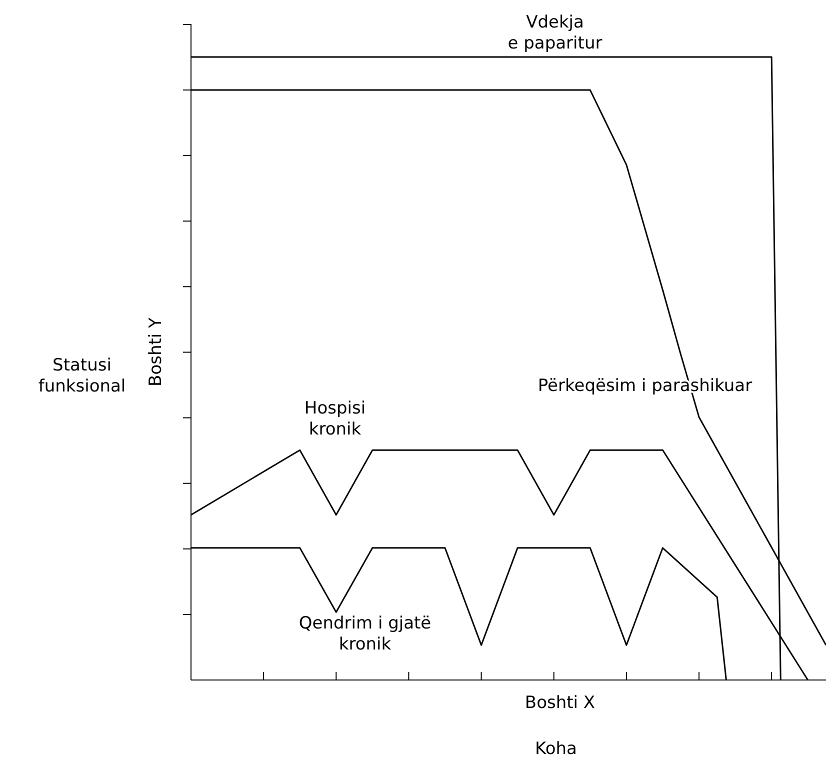 This screenshot has width=826, height=759. What do you see at coordinates (560, 703) in the screenshot?
I see `x-axis-title: Boshti X` at bounding box center [560, 703].